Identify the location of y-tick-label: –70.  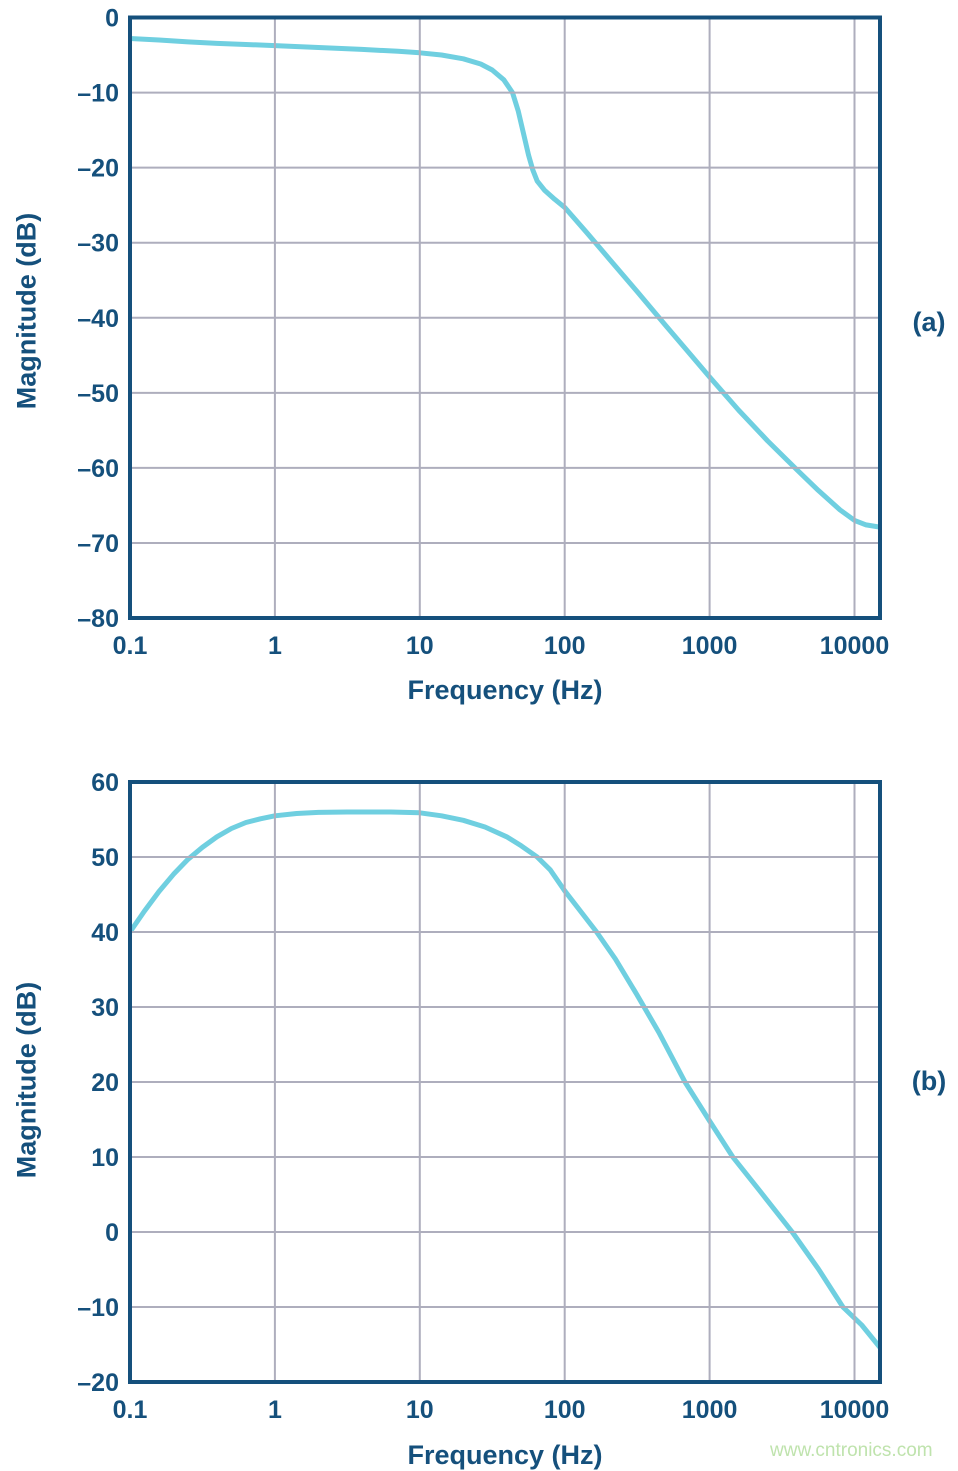
(98, 544).